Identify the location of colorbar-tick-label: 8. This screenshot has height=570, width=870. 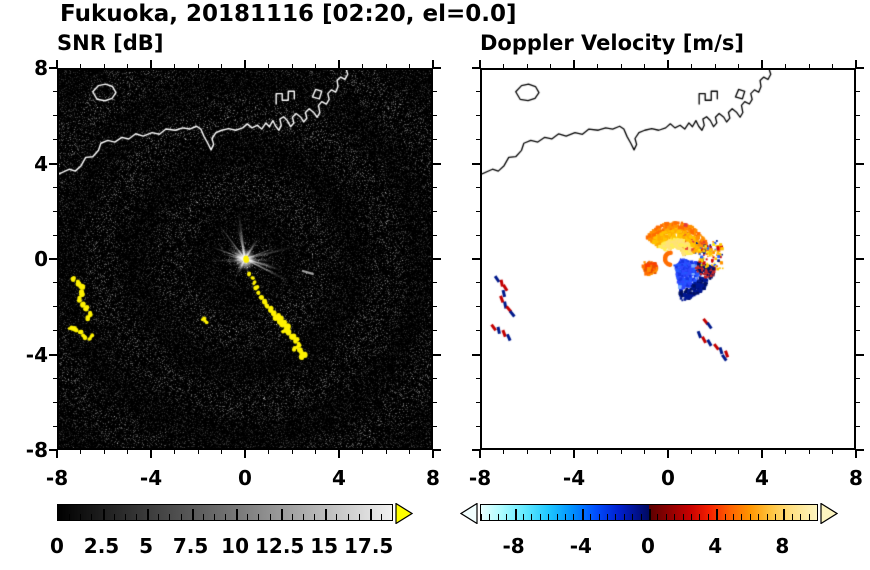
(782, 546).